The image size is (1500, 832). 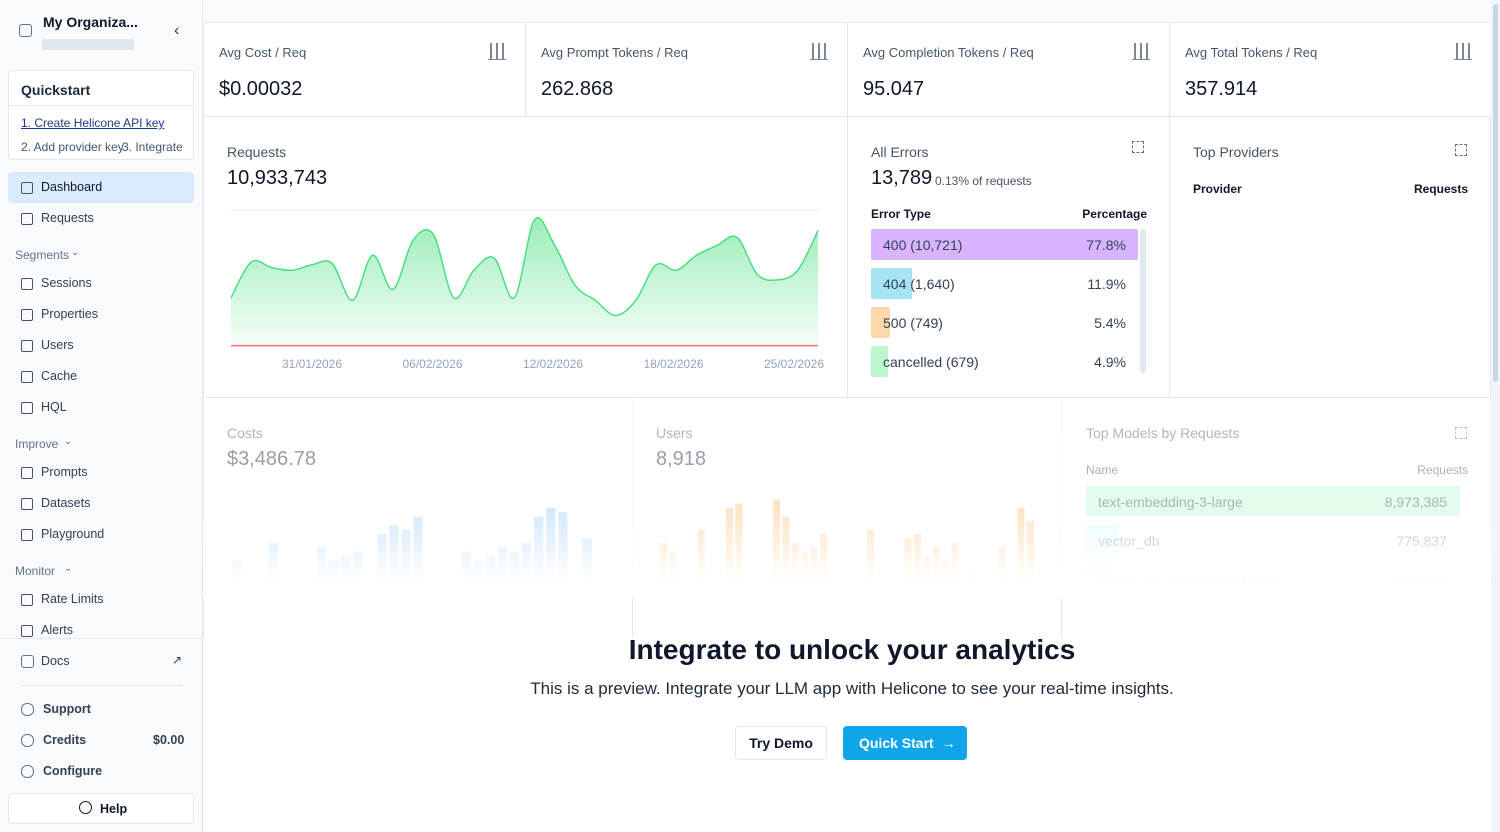 I want to click on credits-value: $0.00, so click(x=169, y=740).